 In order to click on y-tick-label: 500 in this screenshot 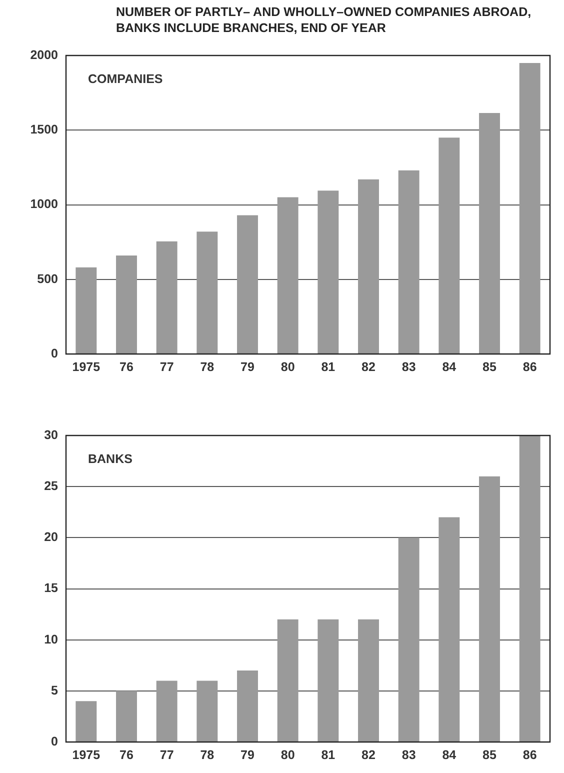, I will do `click(47, 279)`.